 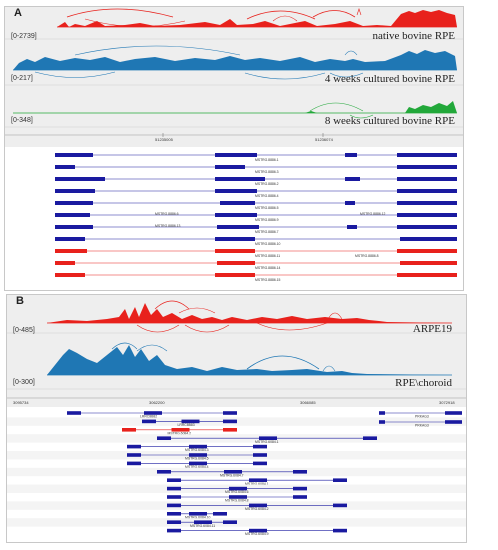 What do you see at coordinates (168, 226) in the screenshot?
I see `transcript-label: MSTRG.8886.13` at bounding box center [168, 226].